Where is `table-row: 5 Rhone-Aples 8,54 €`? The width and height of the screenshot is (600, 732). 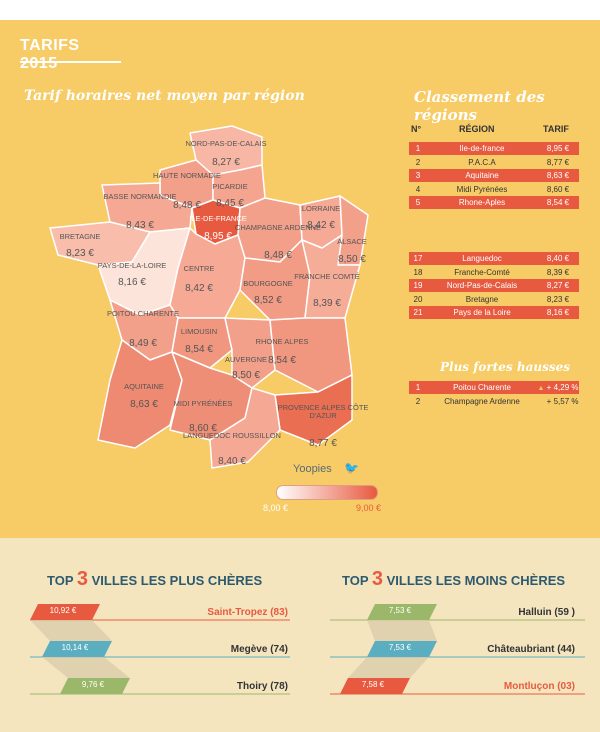
table-row: 5 Rhone-Aples 8,54 € is located at coordinates (494, 203).